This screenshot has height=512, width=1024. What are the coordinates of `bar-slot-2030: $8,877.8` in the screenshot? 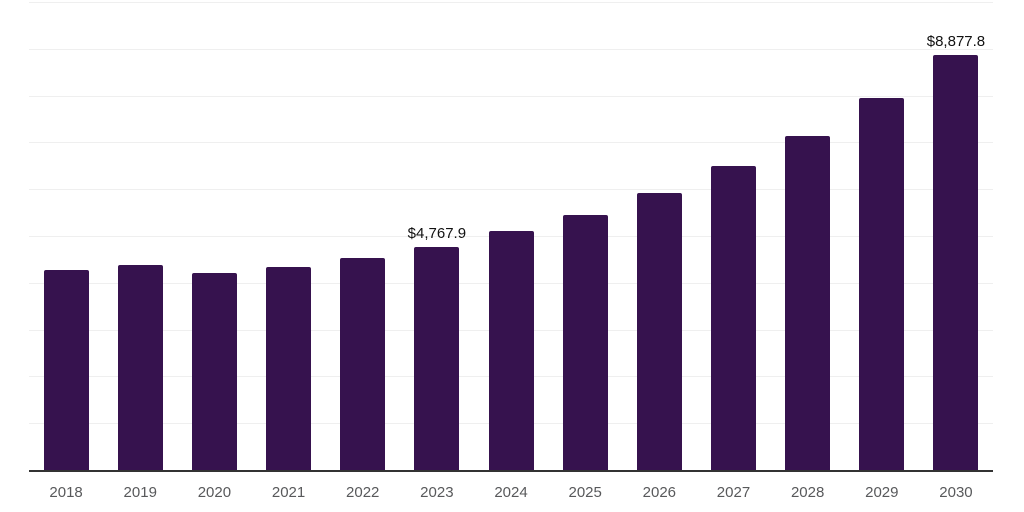 It's located at (956, 236).